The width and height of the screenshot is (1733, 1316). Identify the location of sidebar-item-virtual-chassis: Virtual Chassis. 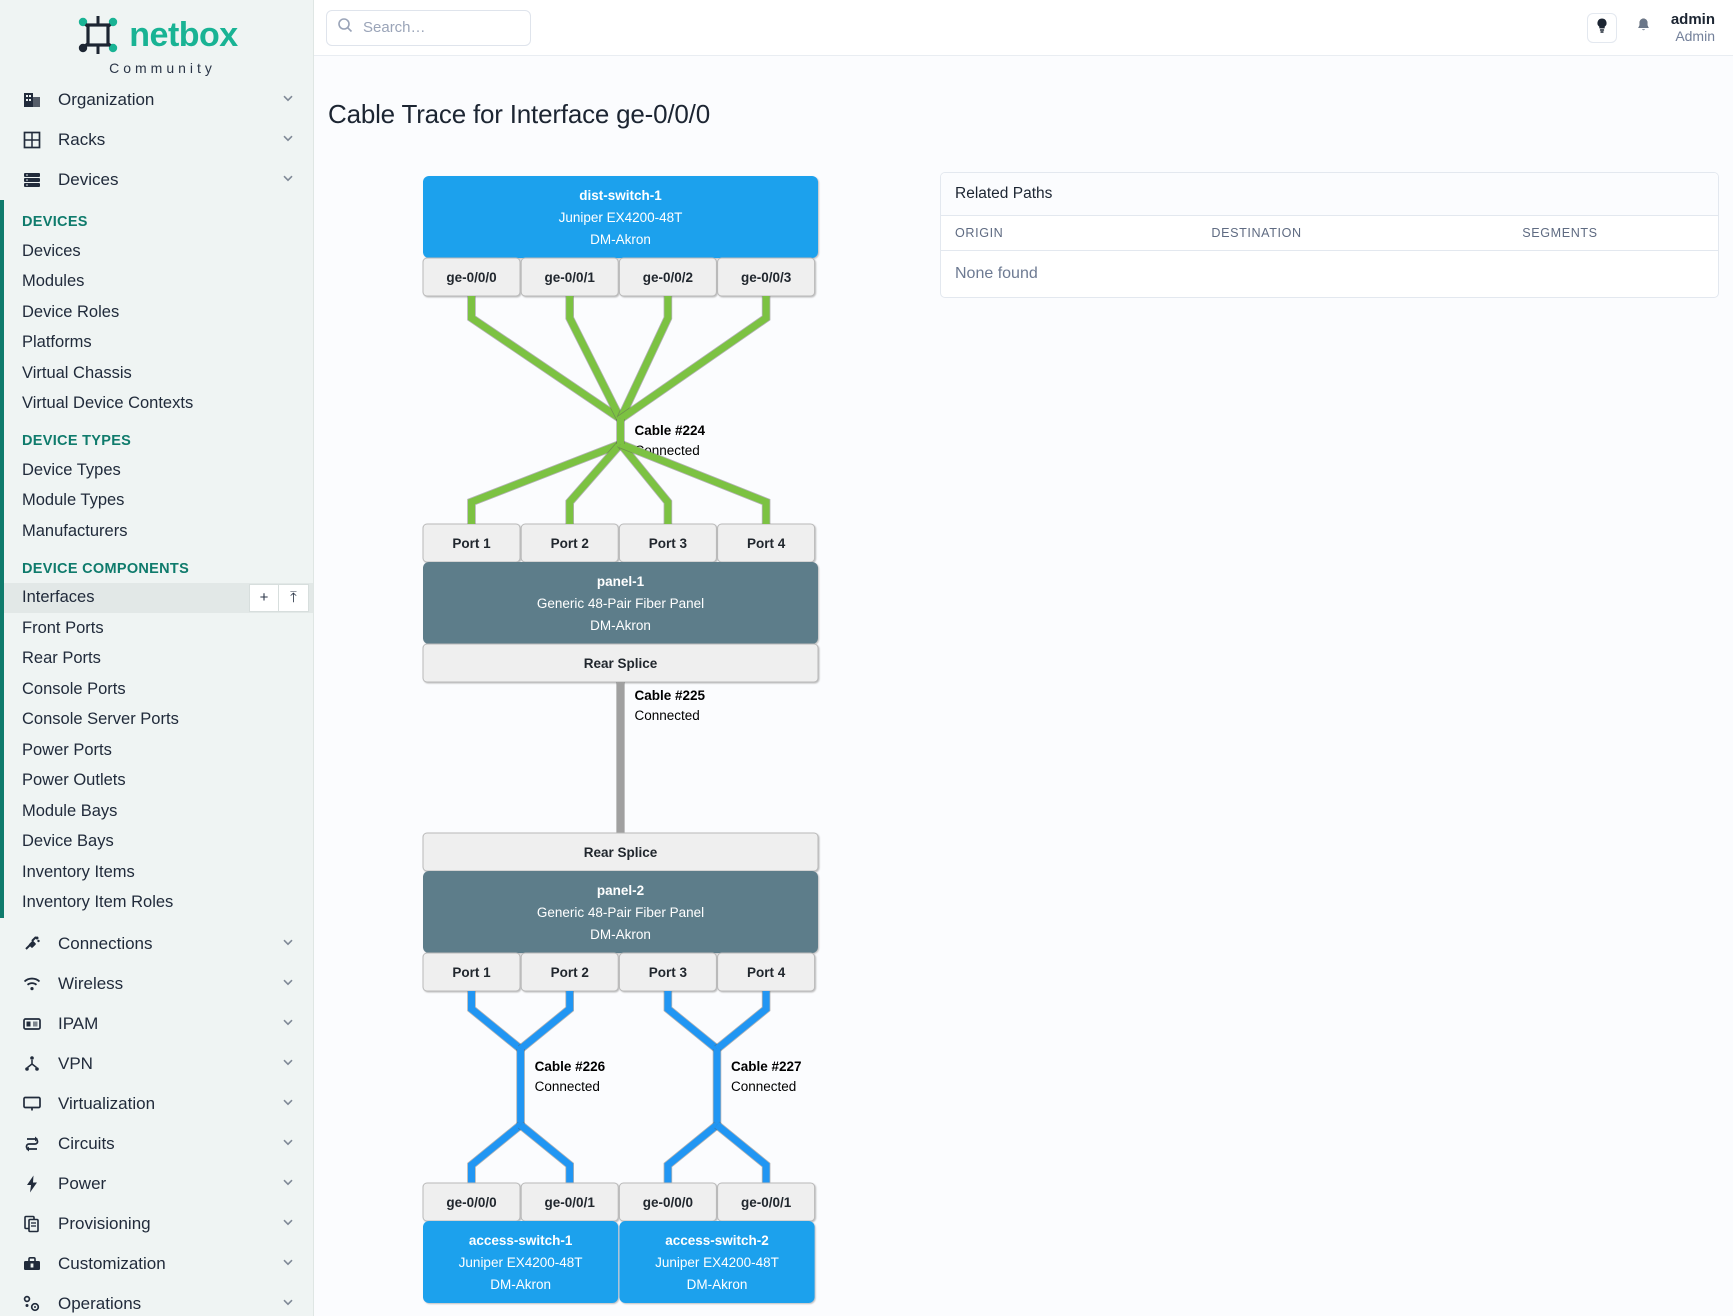
(158, 373).